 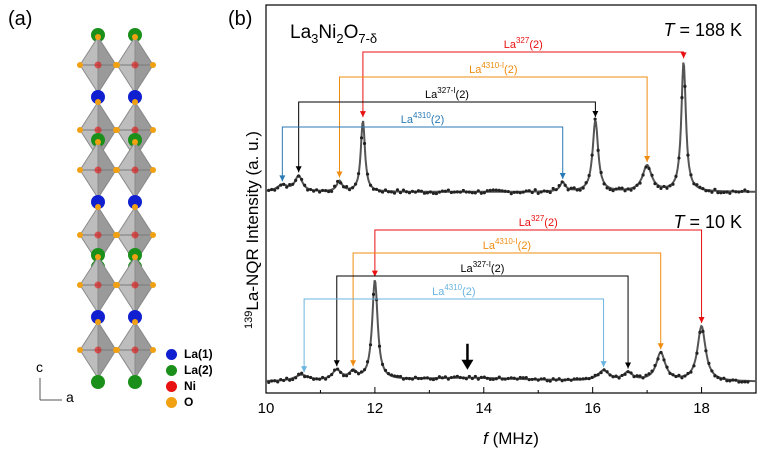 What do you see at coordinates (117, 285) in the screenshot?
I see `octahedron-3b-o-atom` at bounding box center [117, 285].